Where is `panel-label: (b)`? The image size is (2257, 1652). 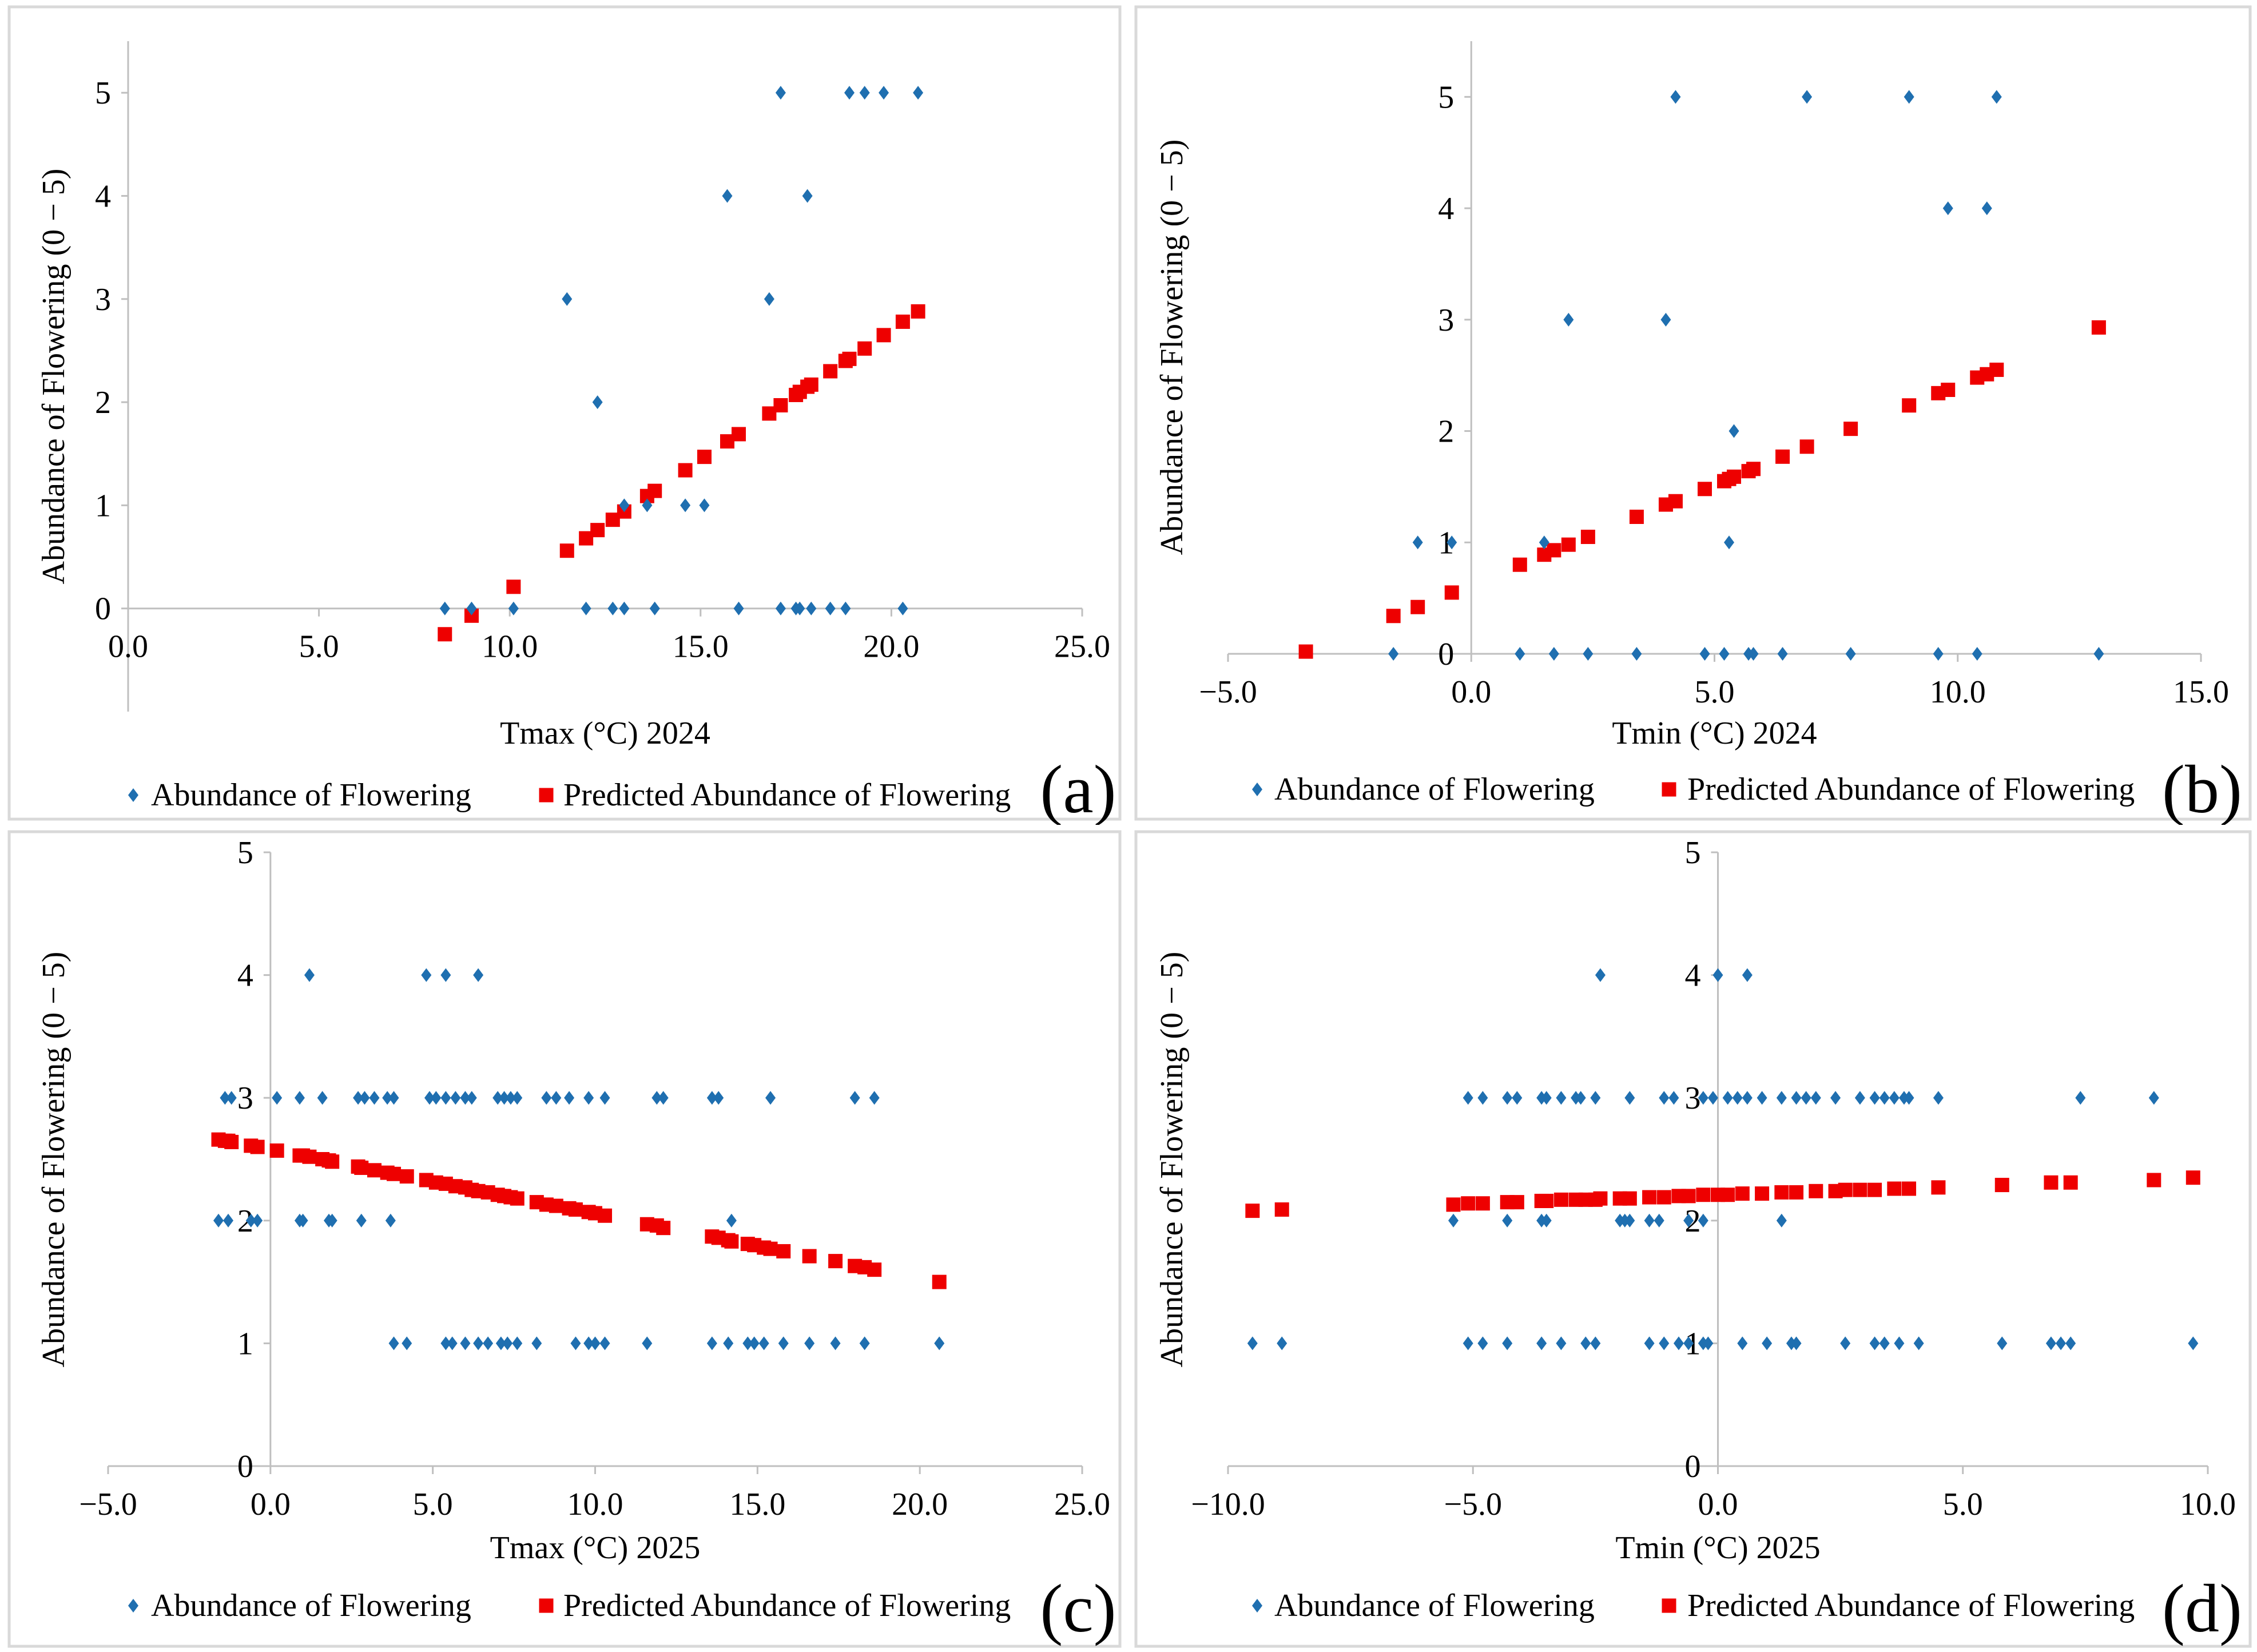 panel-label: (b) is located at coordinates (2202, 788).